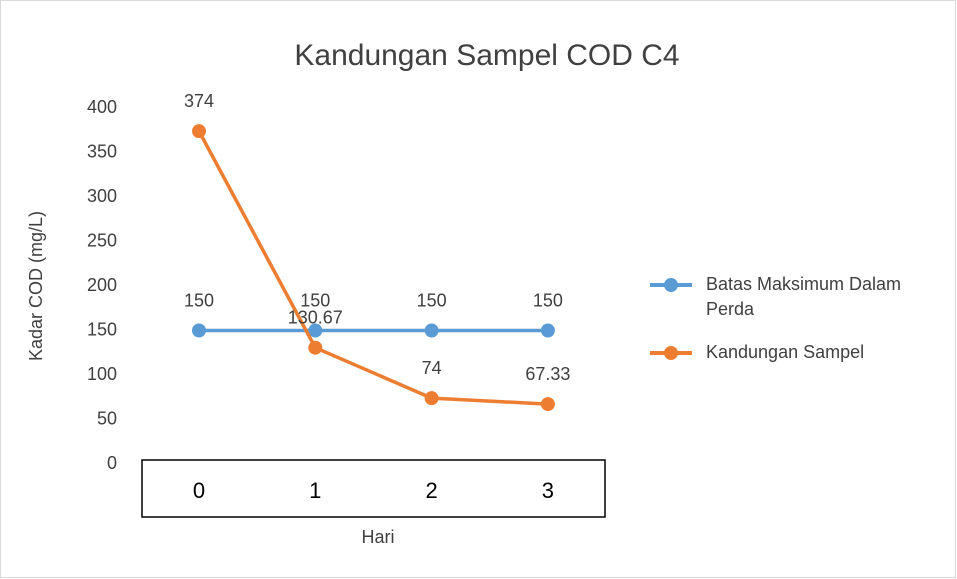  Describe the element at coordinates (112, 463) in the screenshot. I see `y-tick-label: 0` at that location.